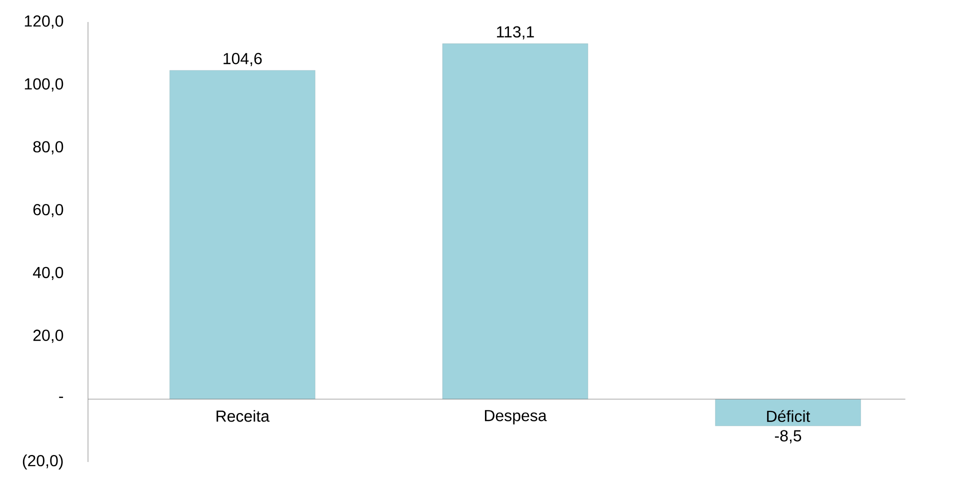  I want to click on data-label: 113,1, so click(515, 33).